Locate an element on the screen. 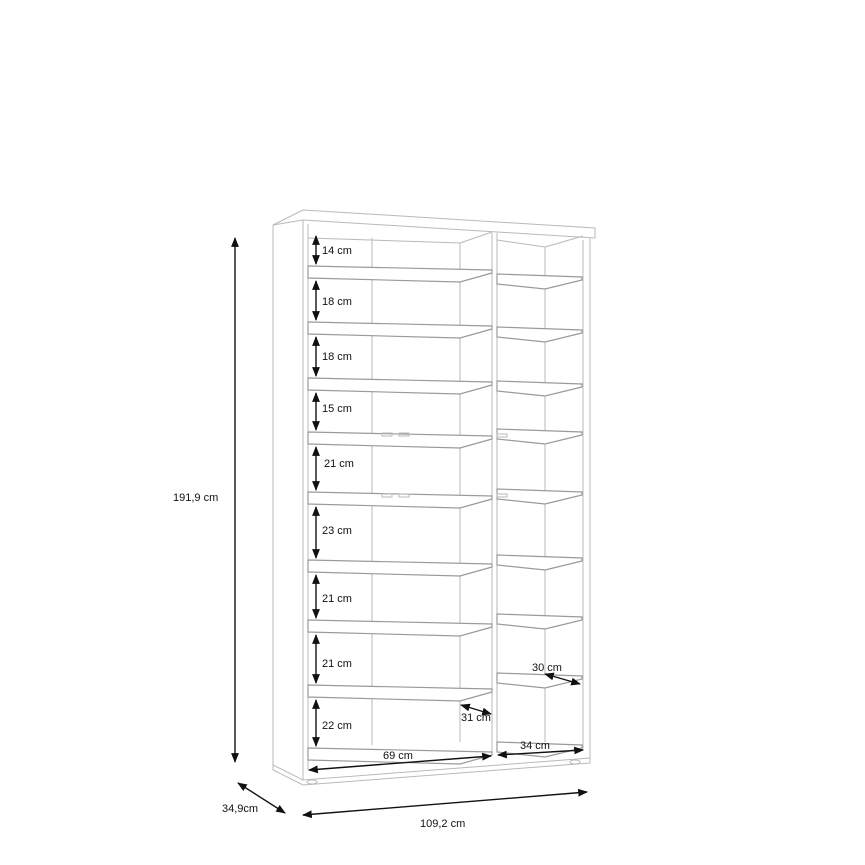  right-depth-label: 30 cm is located at coordinates (547, 668).